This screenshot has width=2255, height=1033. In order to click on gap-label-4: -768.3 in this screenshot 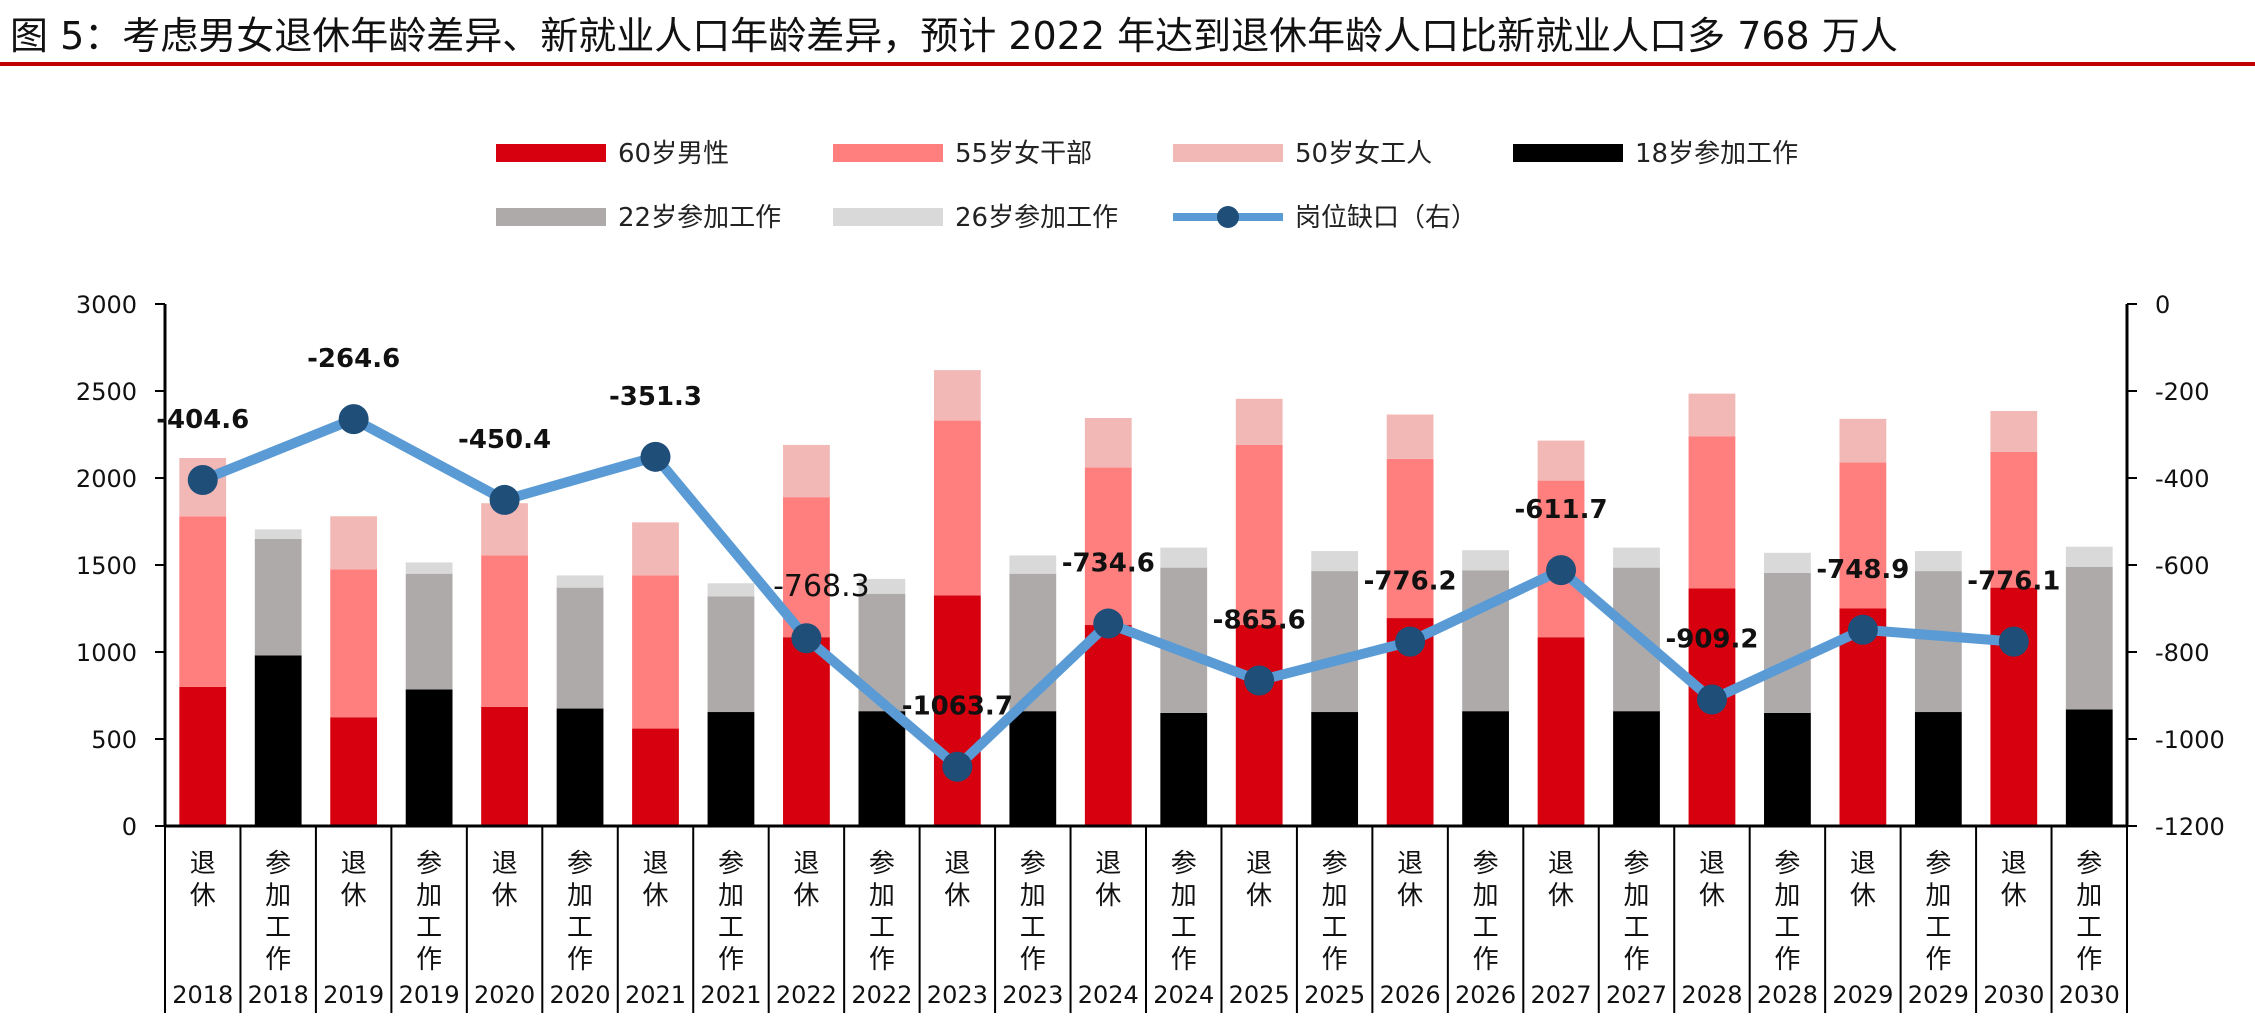, I will do `click(821, 586)`.